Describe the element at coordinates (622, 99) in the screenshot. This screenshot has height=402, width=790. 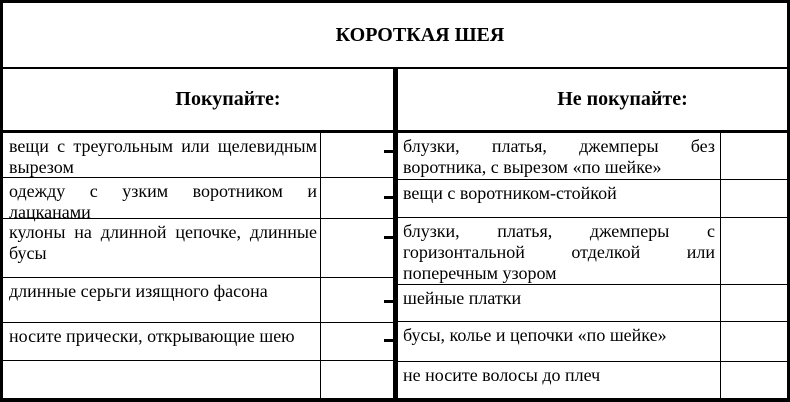
I see `header-dont-buy: Не покупайте:` at that location.